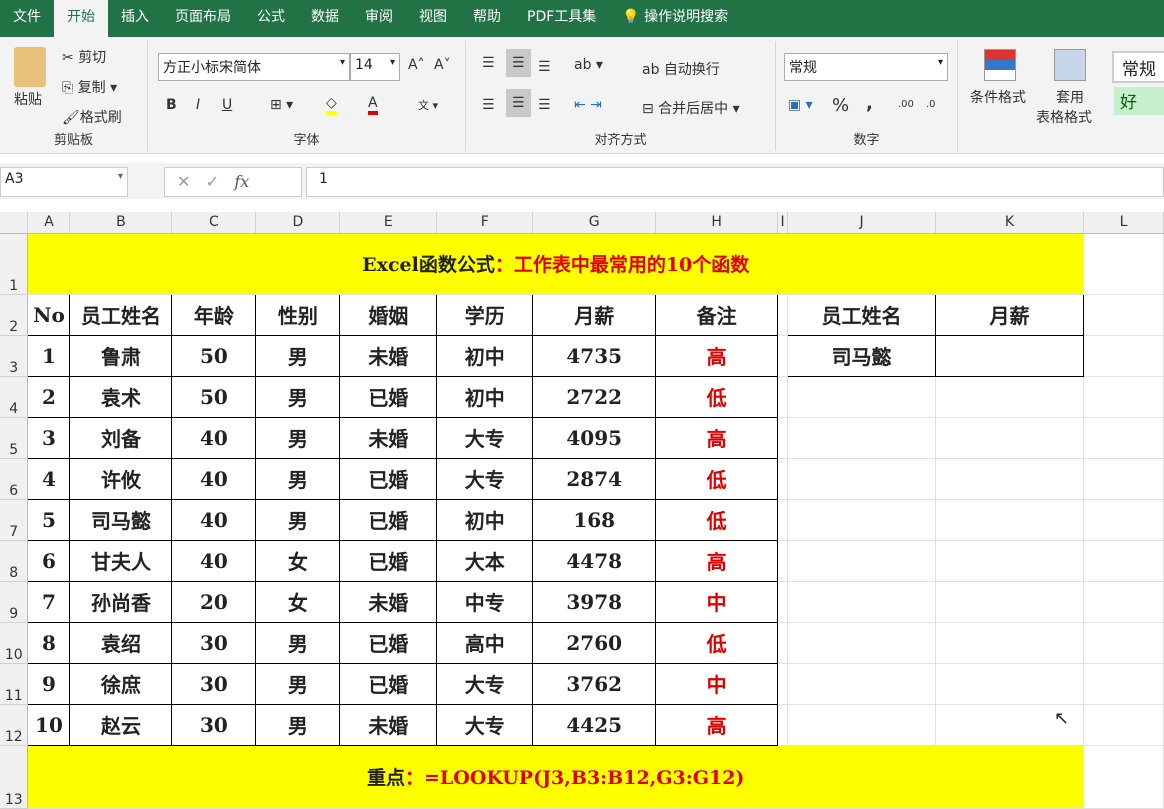 The width and height of the screenshot is (1164, 809). I want to click on table-cell: 50, so click(214, 396).